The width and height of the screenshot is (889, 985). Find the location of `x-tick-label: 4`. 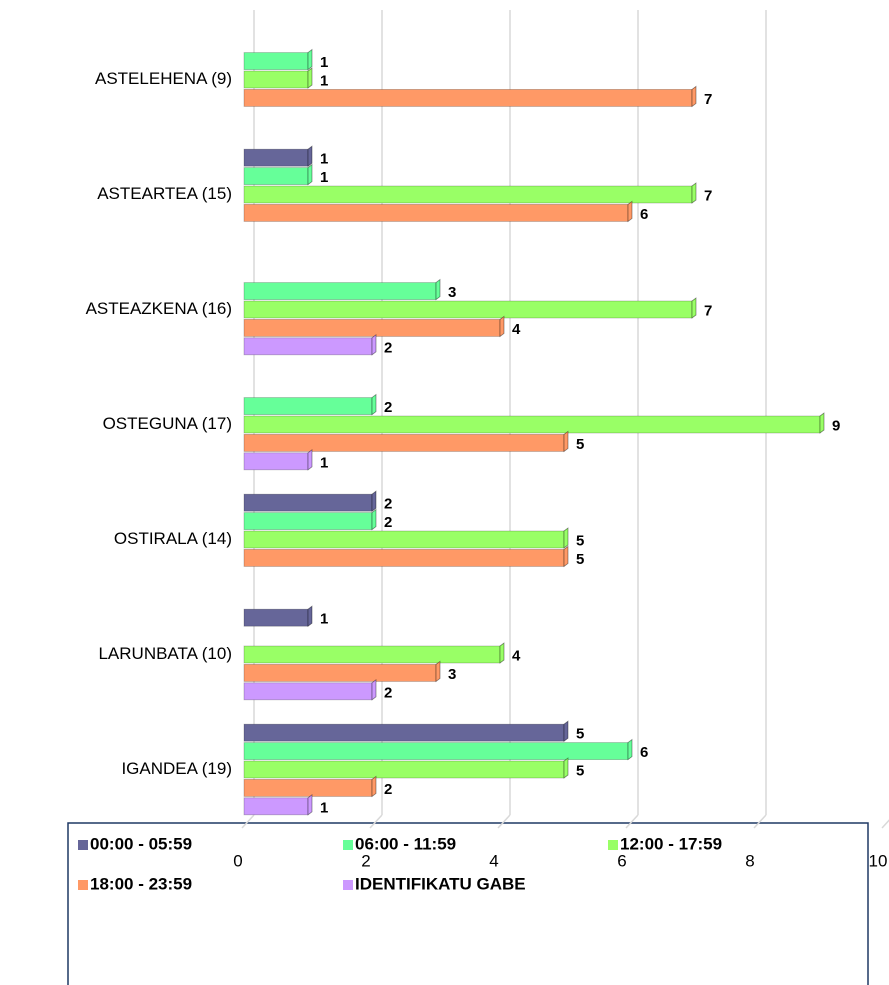

x-tick-label: 4 is located at coordinates (493, 860).